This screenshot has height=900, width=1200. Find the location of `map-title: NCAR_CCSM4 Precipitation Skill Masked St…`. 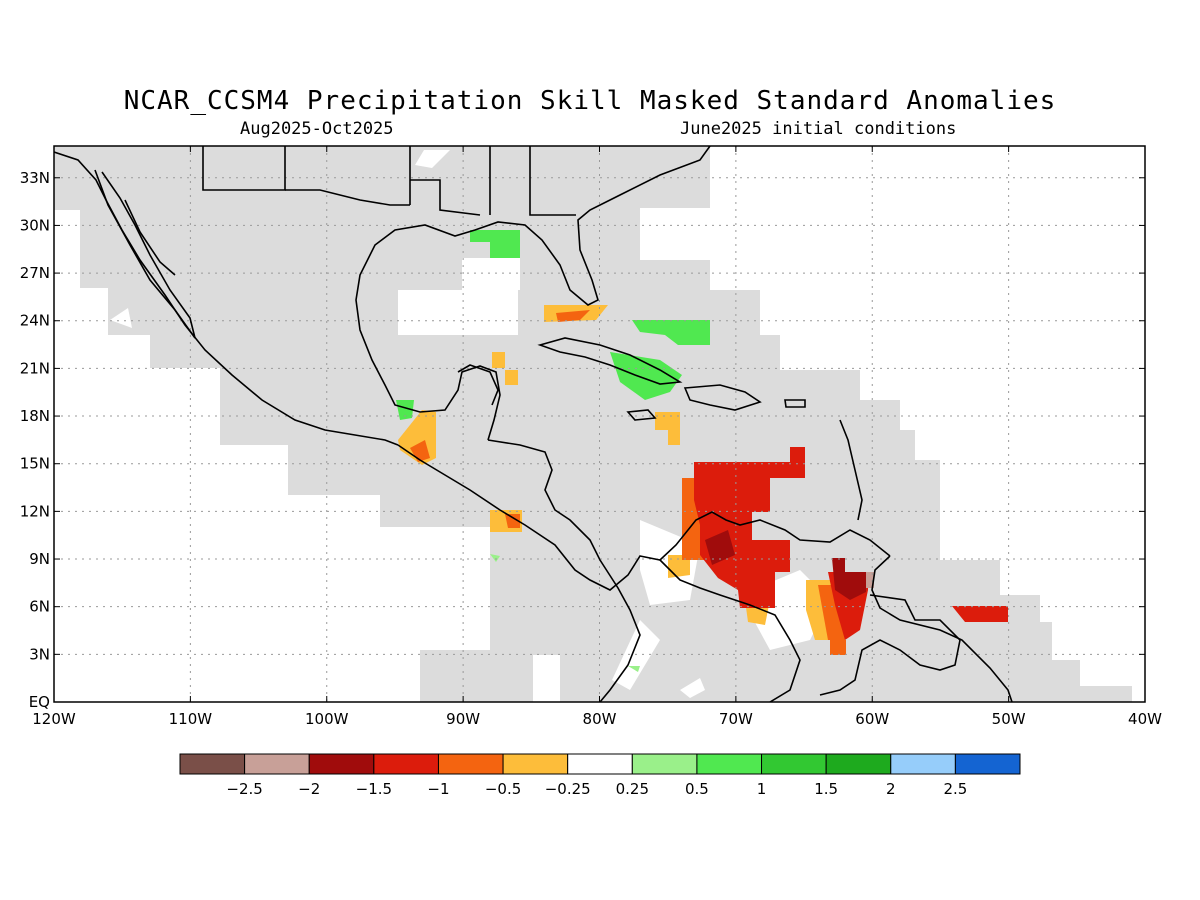

map-title: NCAR_CCSM4 Precipitation Skill Masked St… is located at coordinates (590, 101).